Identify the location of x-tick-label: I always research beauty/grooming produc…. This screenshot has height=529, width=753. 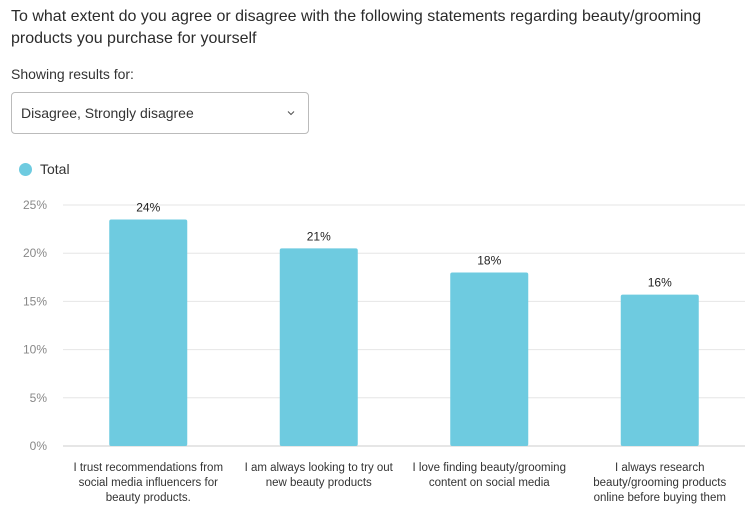
(660, 483).